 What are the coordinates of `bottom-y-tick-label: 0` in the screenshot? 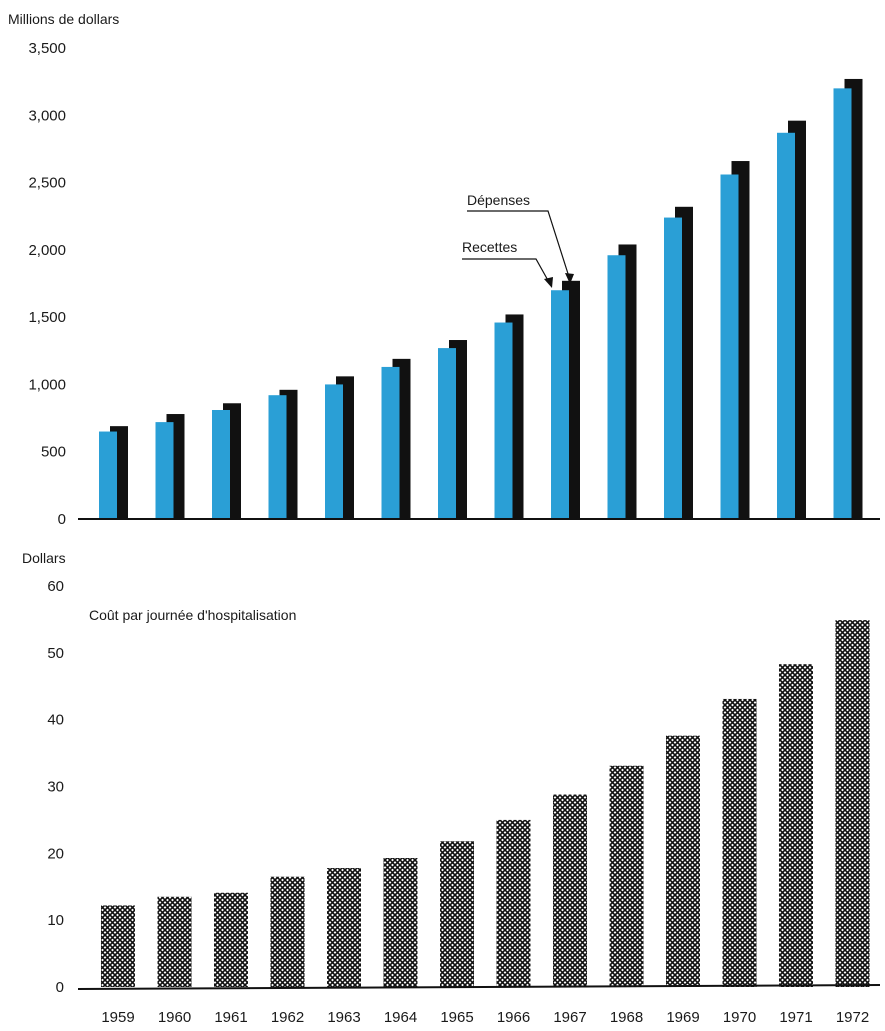 It's located at (60, 987).